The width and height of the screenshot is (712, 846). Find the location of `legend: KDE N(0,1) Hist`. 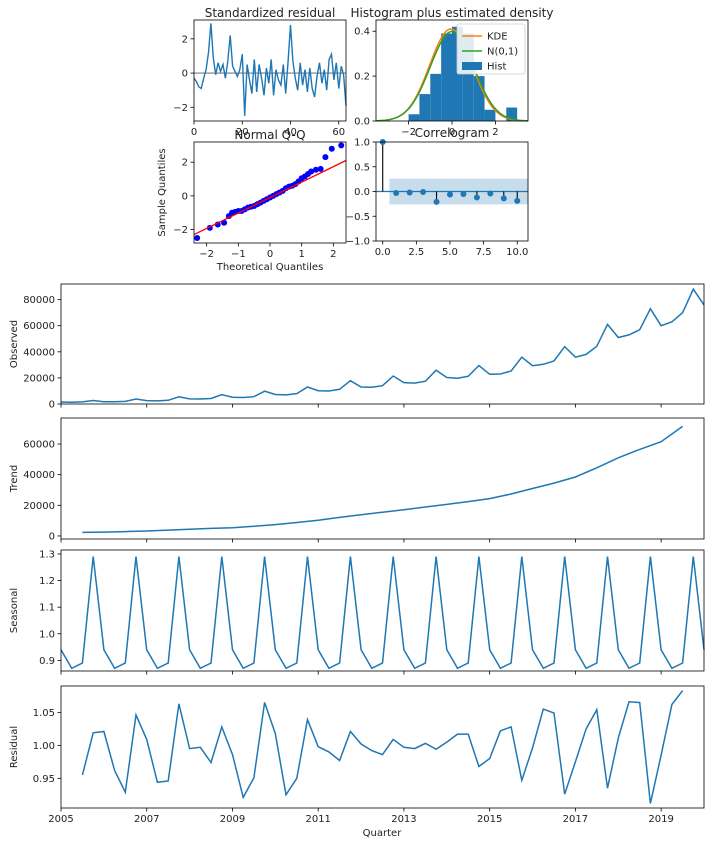

legend: KDE N(0,1) Hist is located at coordinates (491, 49).